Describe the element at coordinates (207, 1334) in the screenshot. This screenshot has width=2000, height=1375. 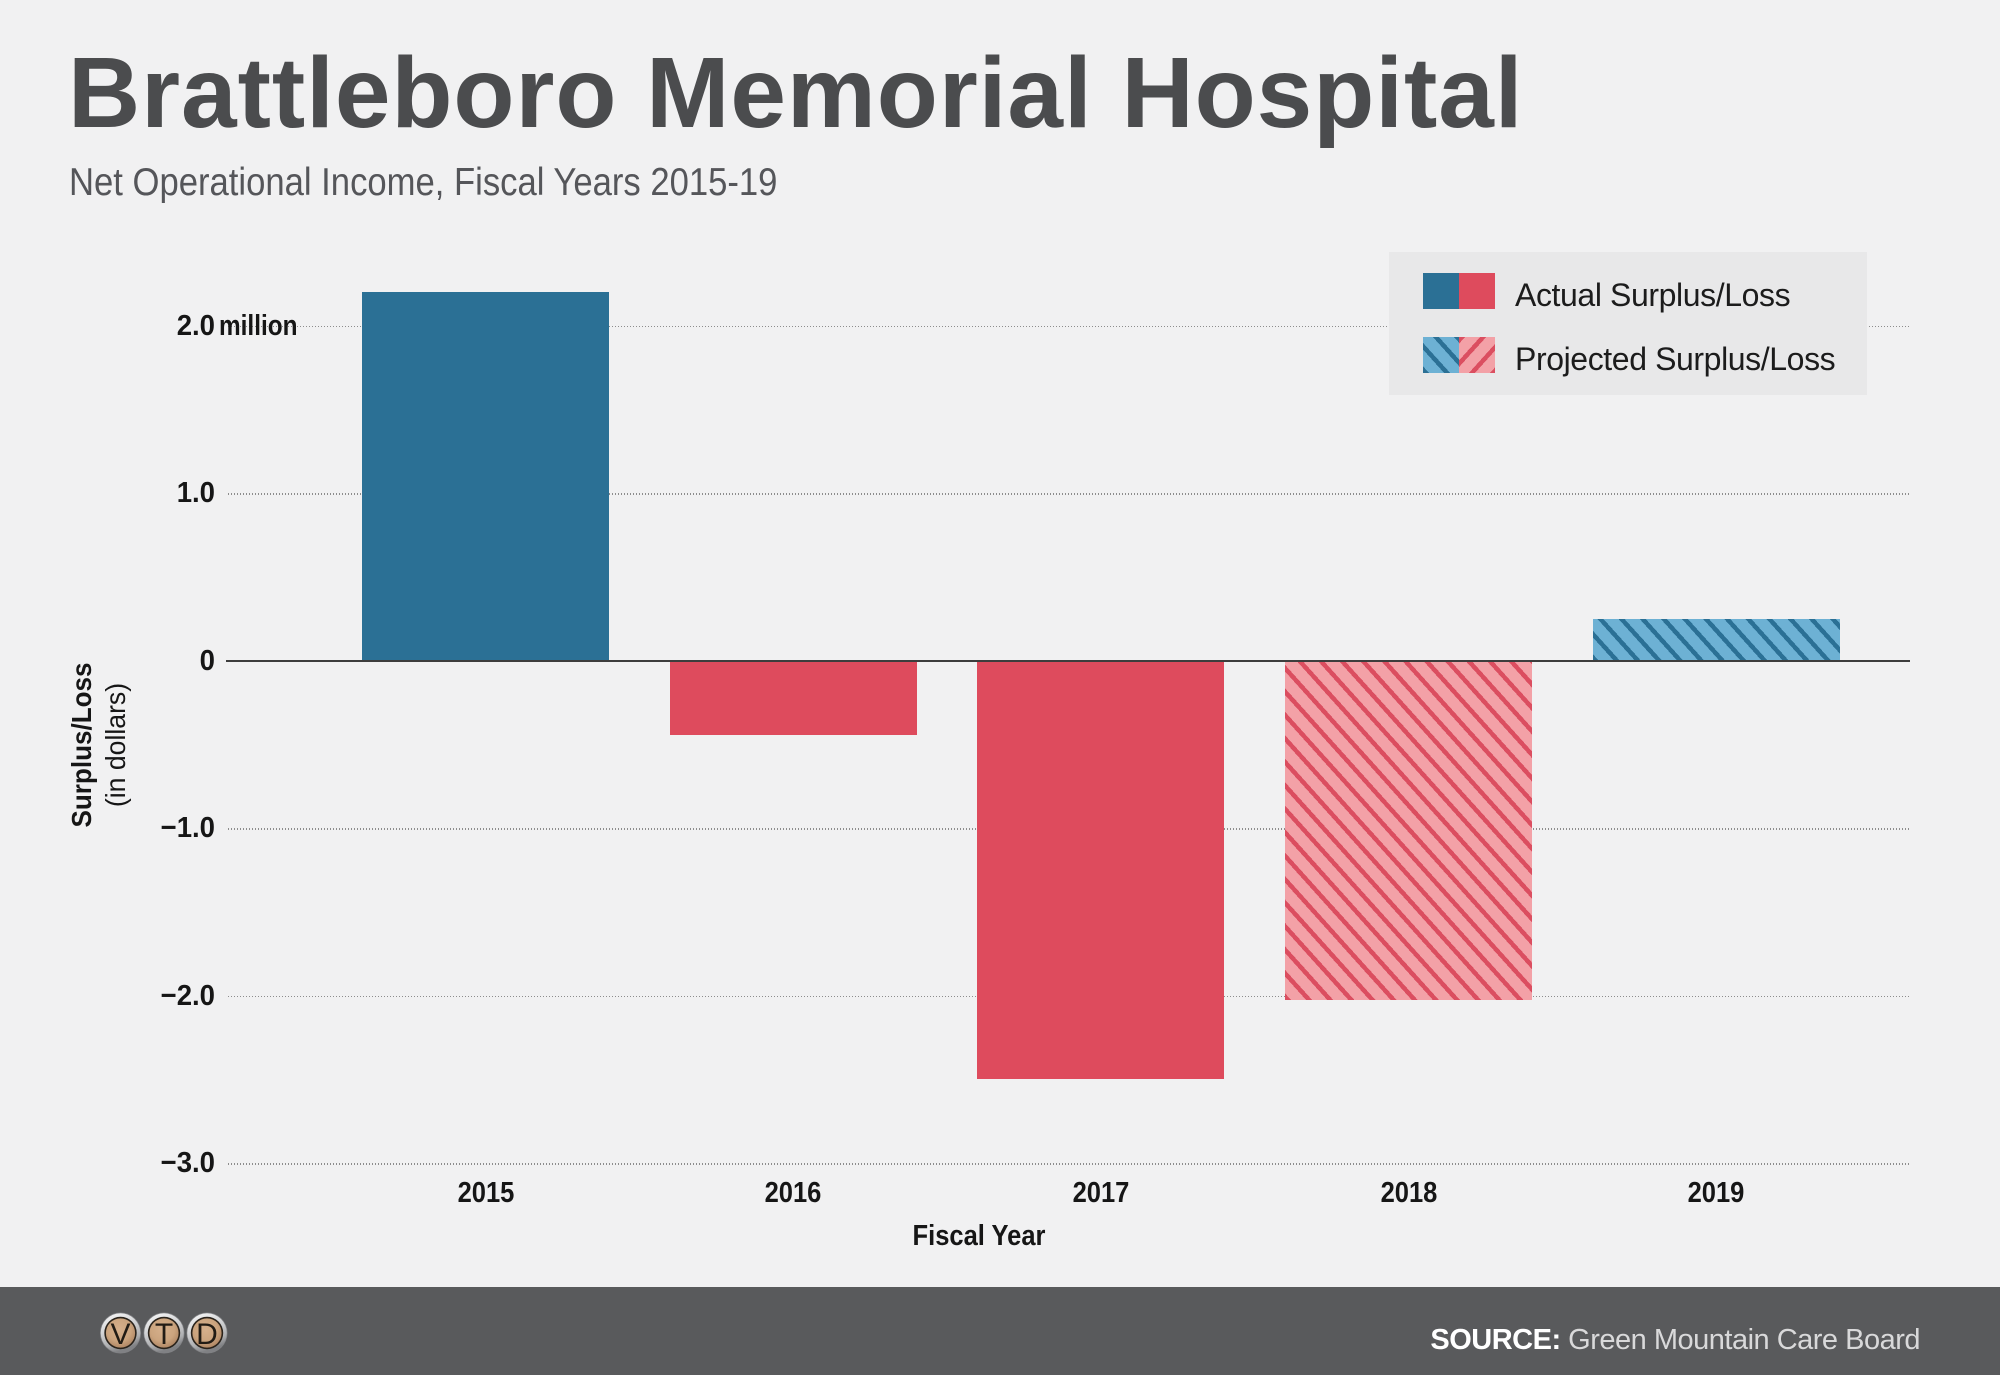
I see `svg-text: D` at that location.